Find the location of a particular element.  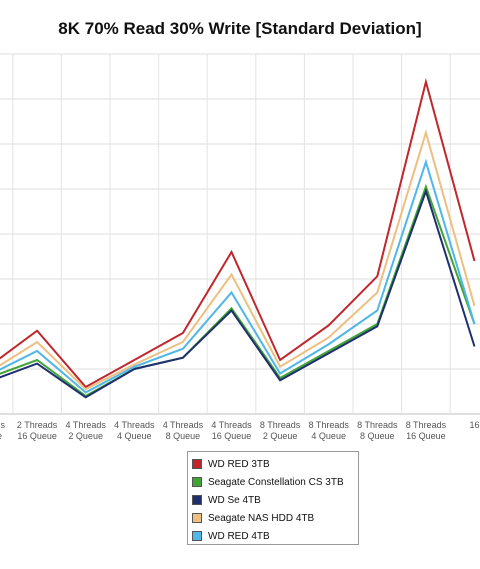

legend-label: WD Se 4TB is located at coordinates (234, 500).